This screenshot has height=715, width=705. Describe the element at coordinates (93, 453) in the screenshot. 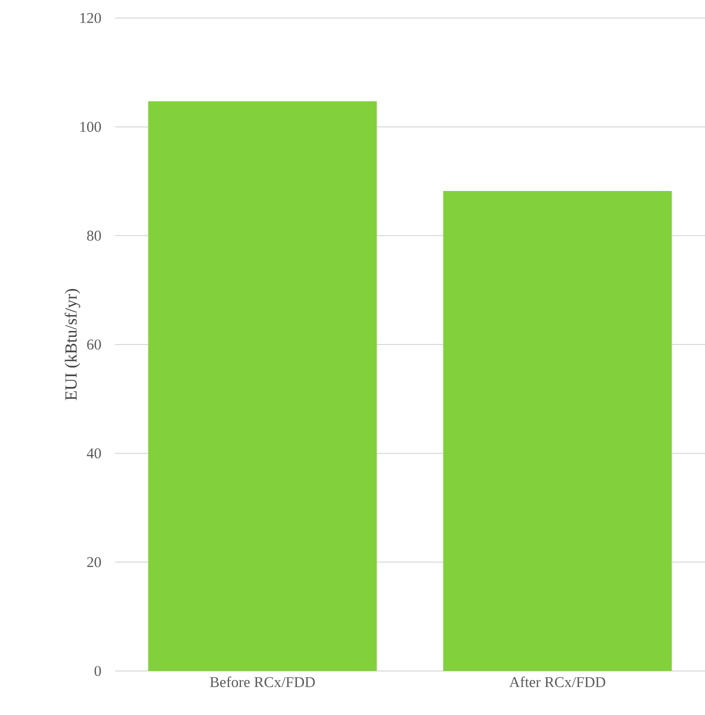

I see `y-tick-label: 40` at that location.